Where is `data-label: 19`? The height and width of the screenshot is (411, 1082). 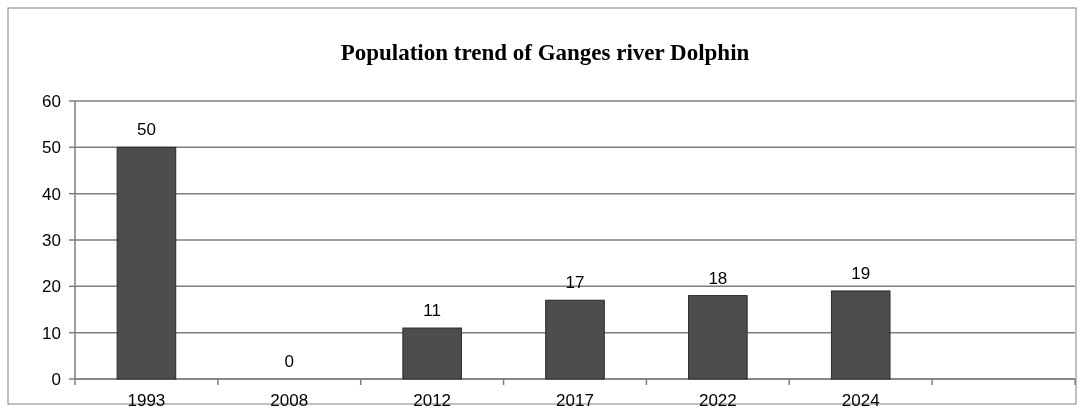 data-label: 19 is located at coordinates (861, 273).